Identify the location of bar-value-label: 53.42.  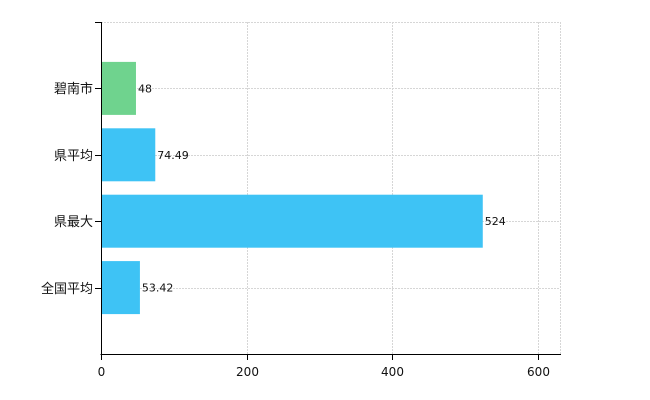
(158, 288).